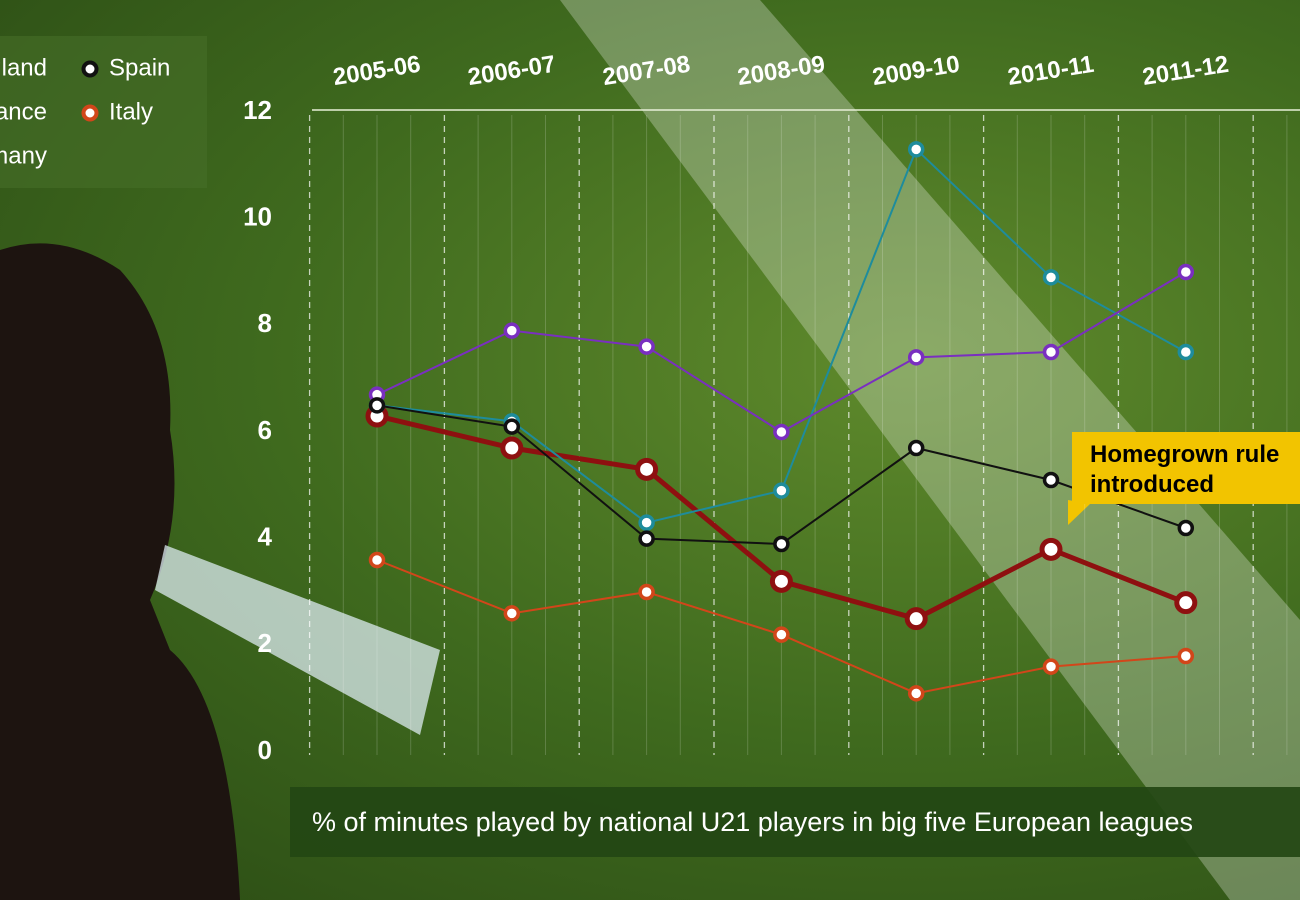  What do you see at coordinates (257, 110) in the screenshot?
I see `y-tick-label: 12` at bounding box center [257, 110].